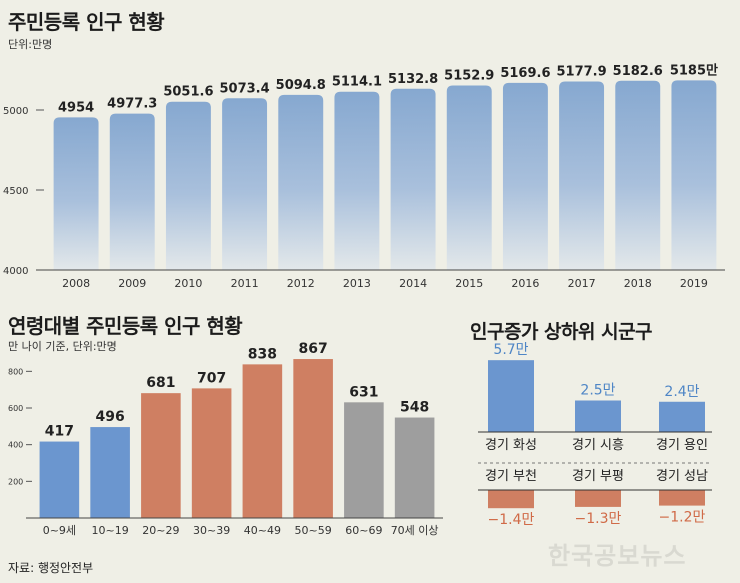 This screenshot has width=740, height=583. What do you see at coordinates (363, 392) in the screenshot?
I see `chart2-value-label: 631` at bounding box center [363, 392].